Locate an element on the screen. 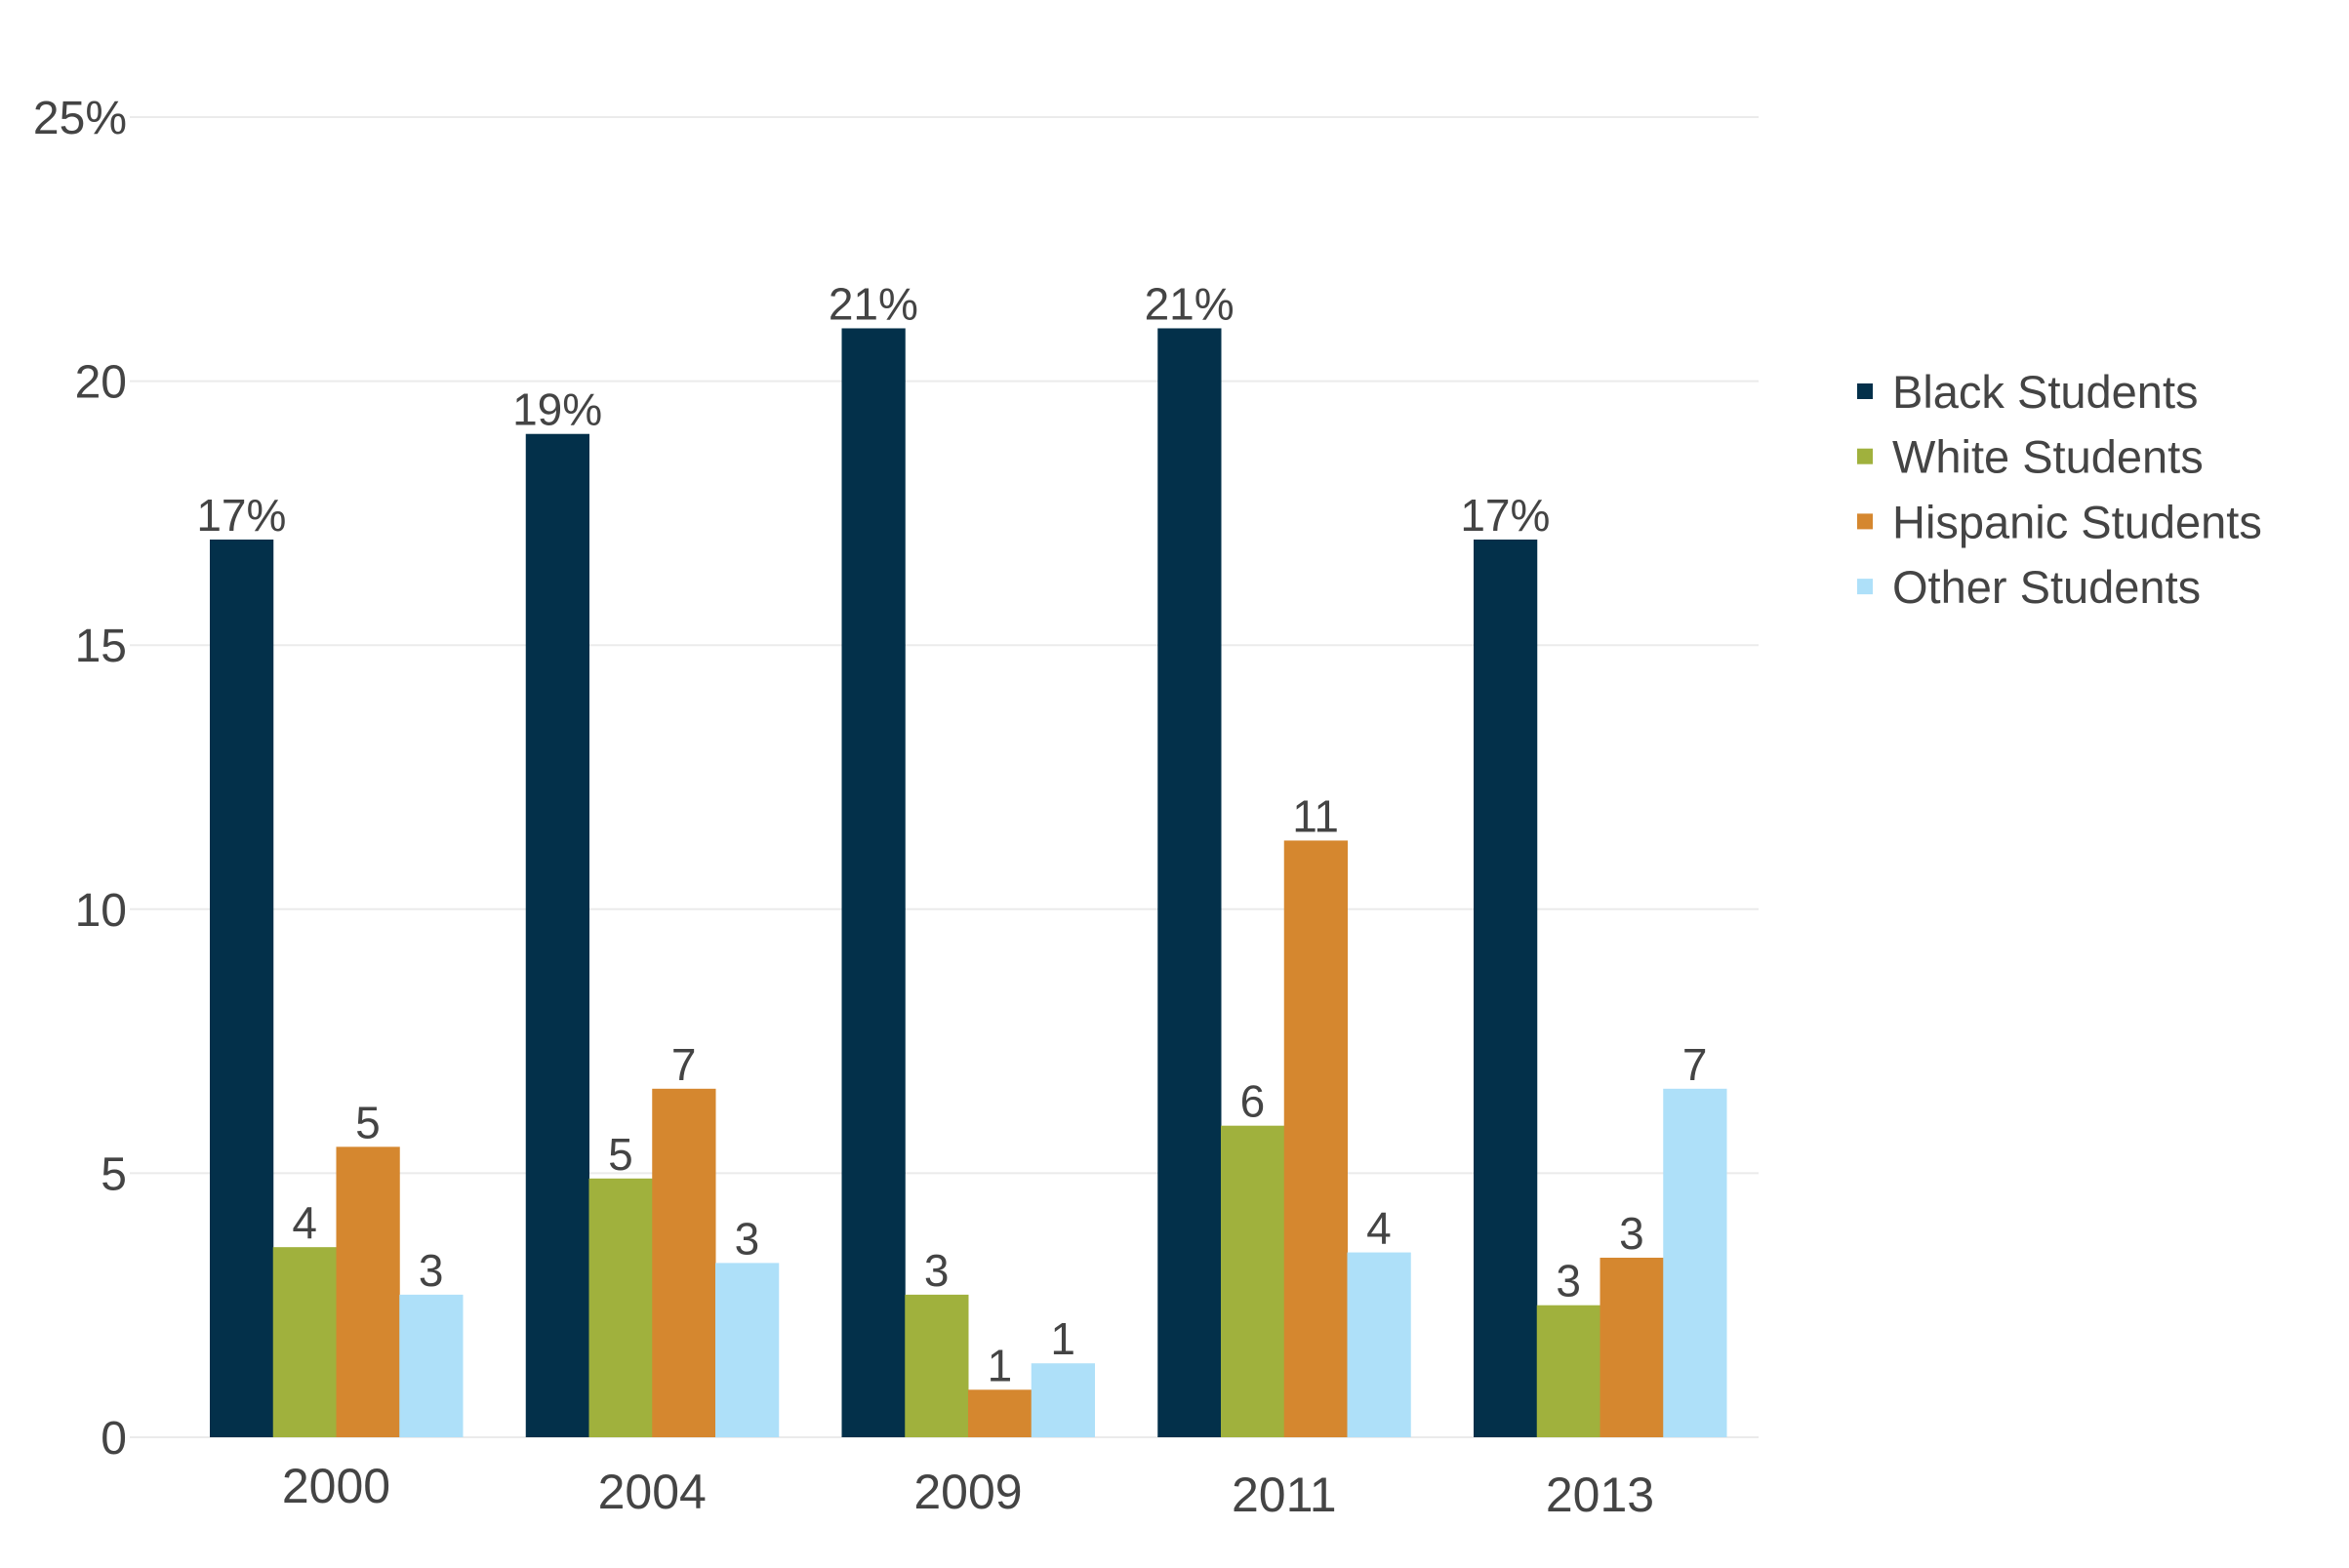 This screenshot has width=2349, height=1568. data-label: 19% is located at coordinates (557, 409).